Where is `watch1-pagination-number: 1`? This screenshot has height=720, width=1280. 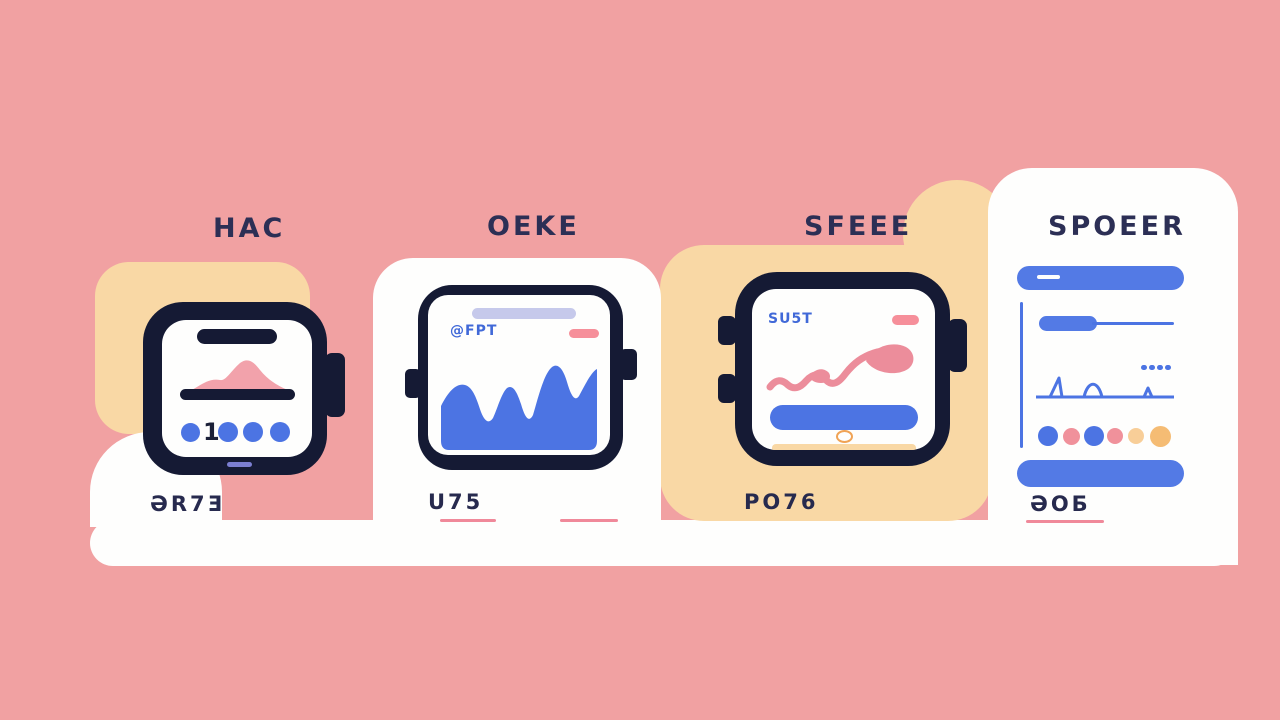
watch1-pagination-number: 1 is located at coordinates (211, 432).